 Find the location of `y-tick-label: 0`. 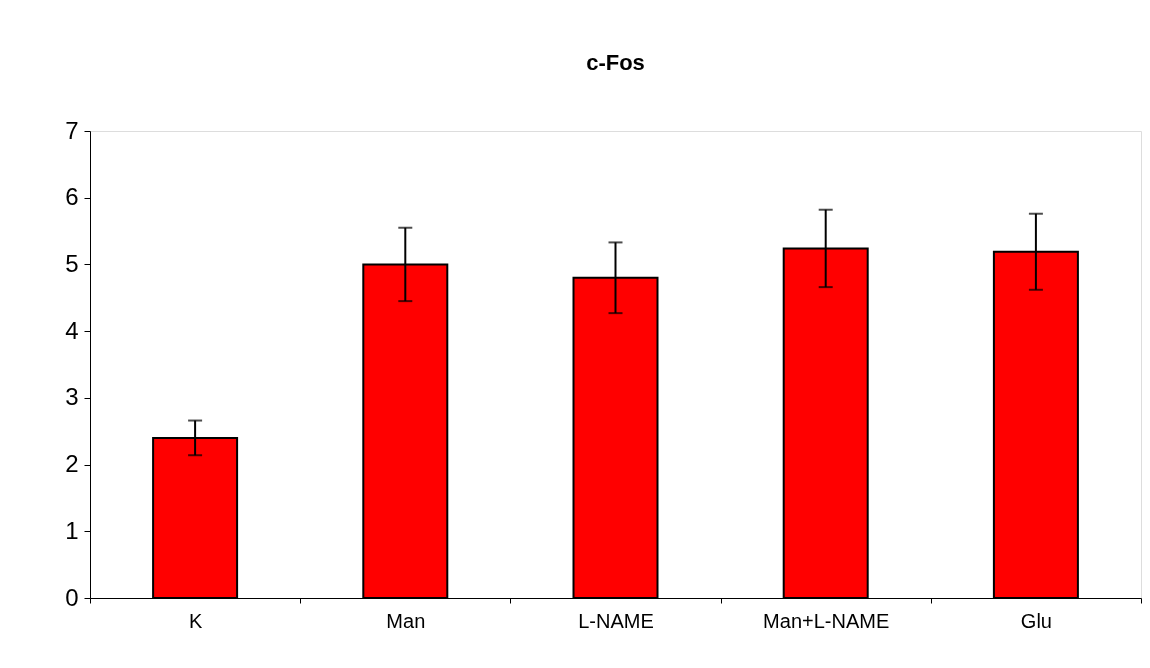

y-tick-label: 0 is located at coordinates (72, 597).